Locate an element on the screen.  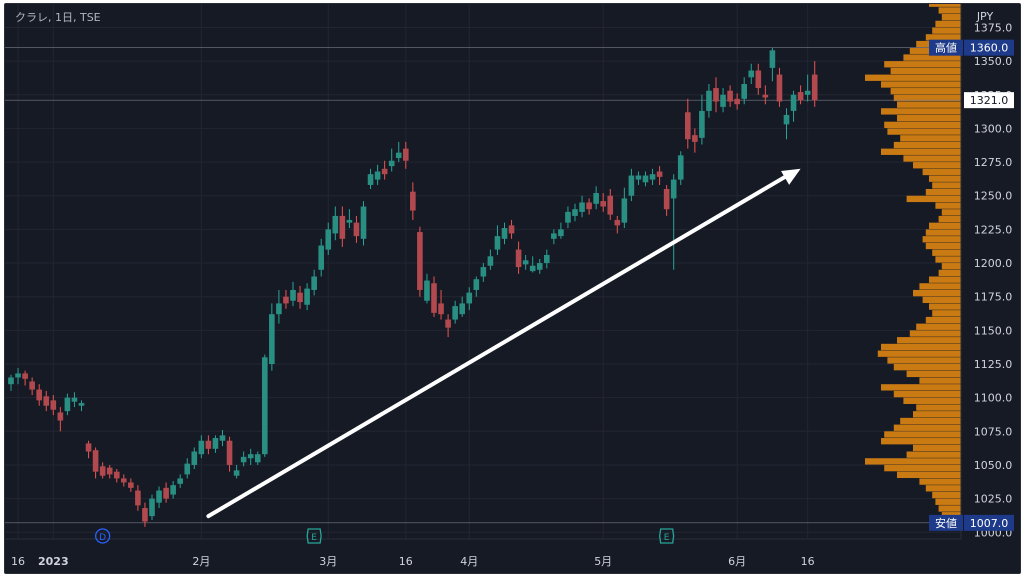
event-marker-label: D is located at coordinates (102, 538).